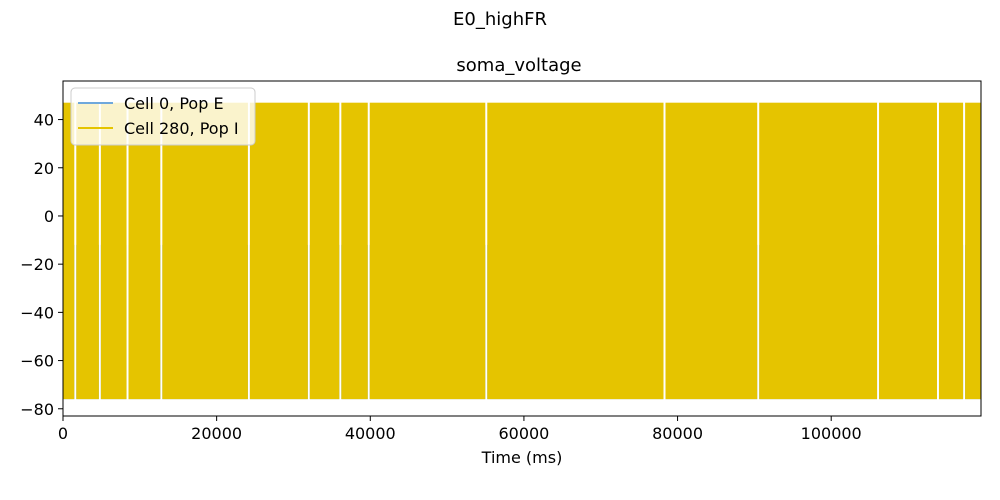  I want to click on x-tick-label: 60000, so click(523, 433).